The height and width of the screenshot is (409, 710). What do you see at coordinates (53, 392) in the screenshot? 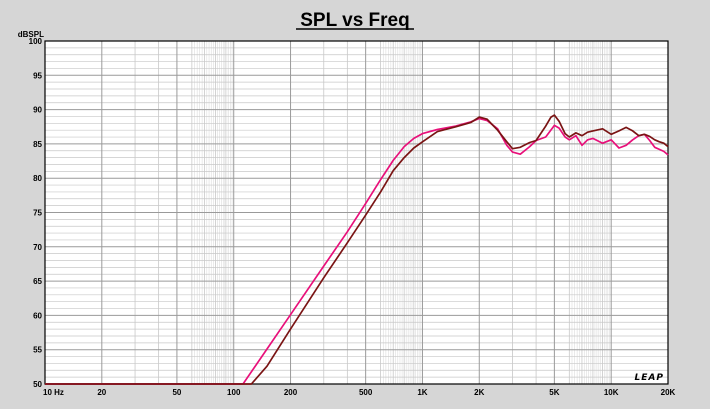
I see `x-tick-label: 10 Hz` at bounding box center [53, 392].